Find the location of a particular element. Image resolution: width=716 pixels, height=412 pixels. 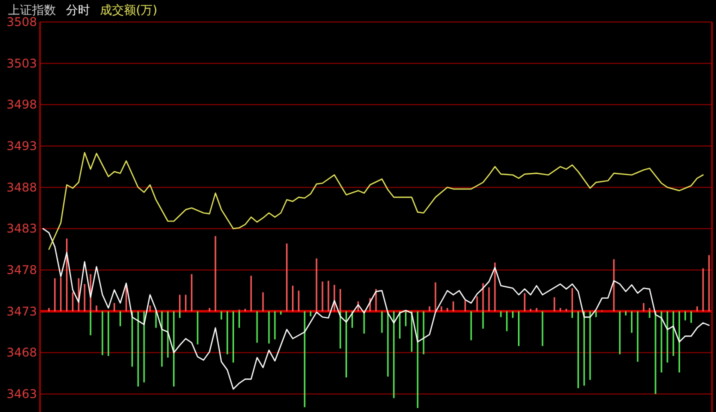

y-tick-label: 3468 is located at coordinates (21, 353).